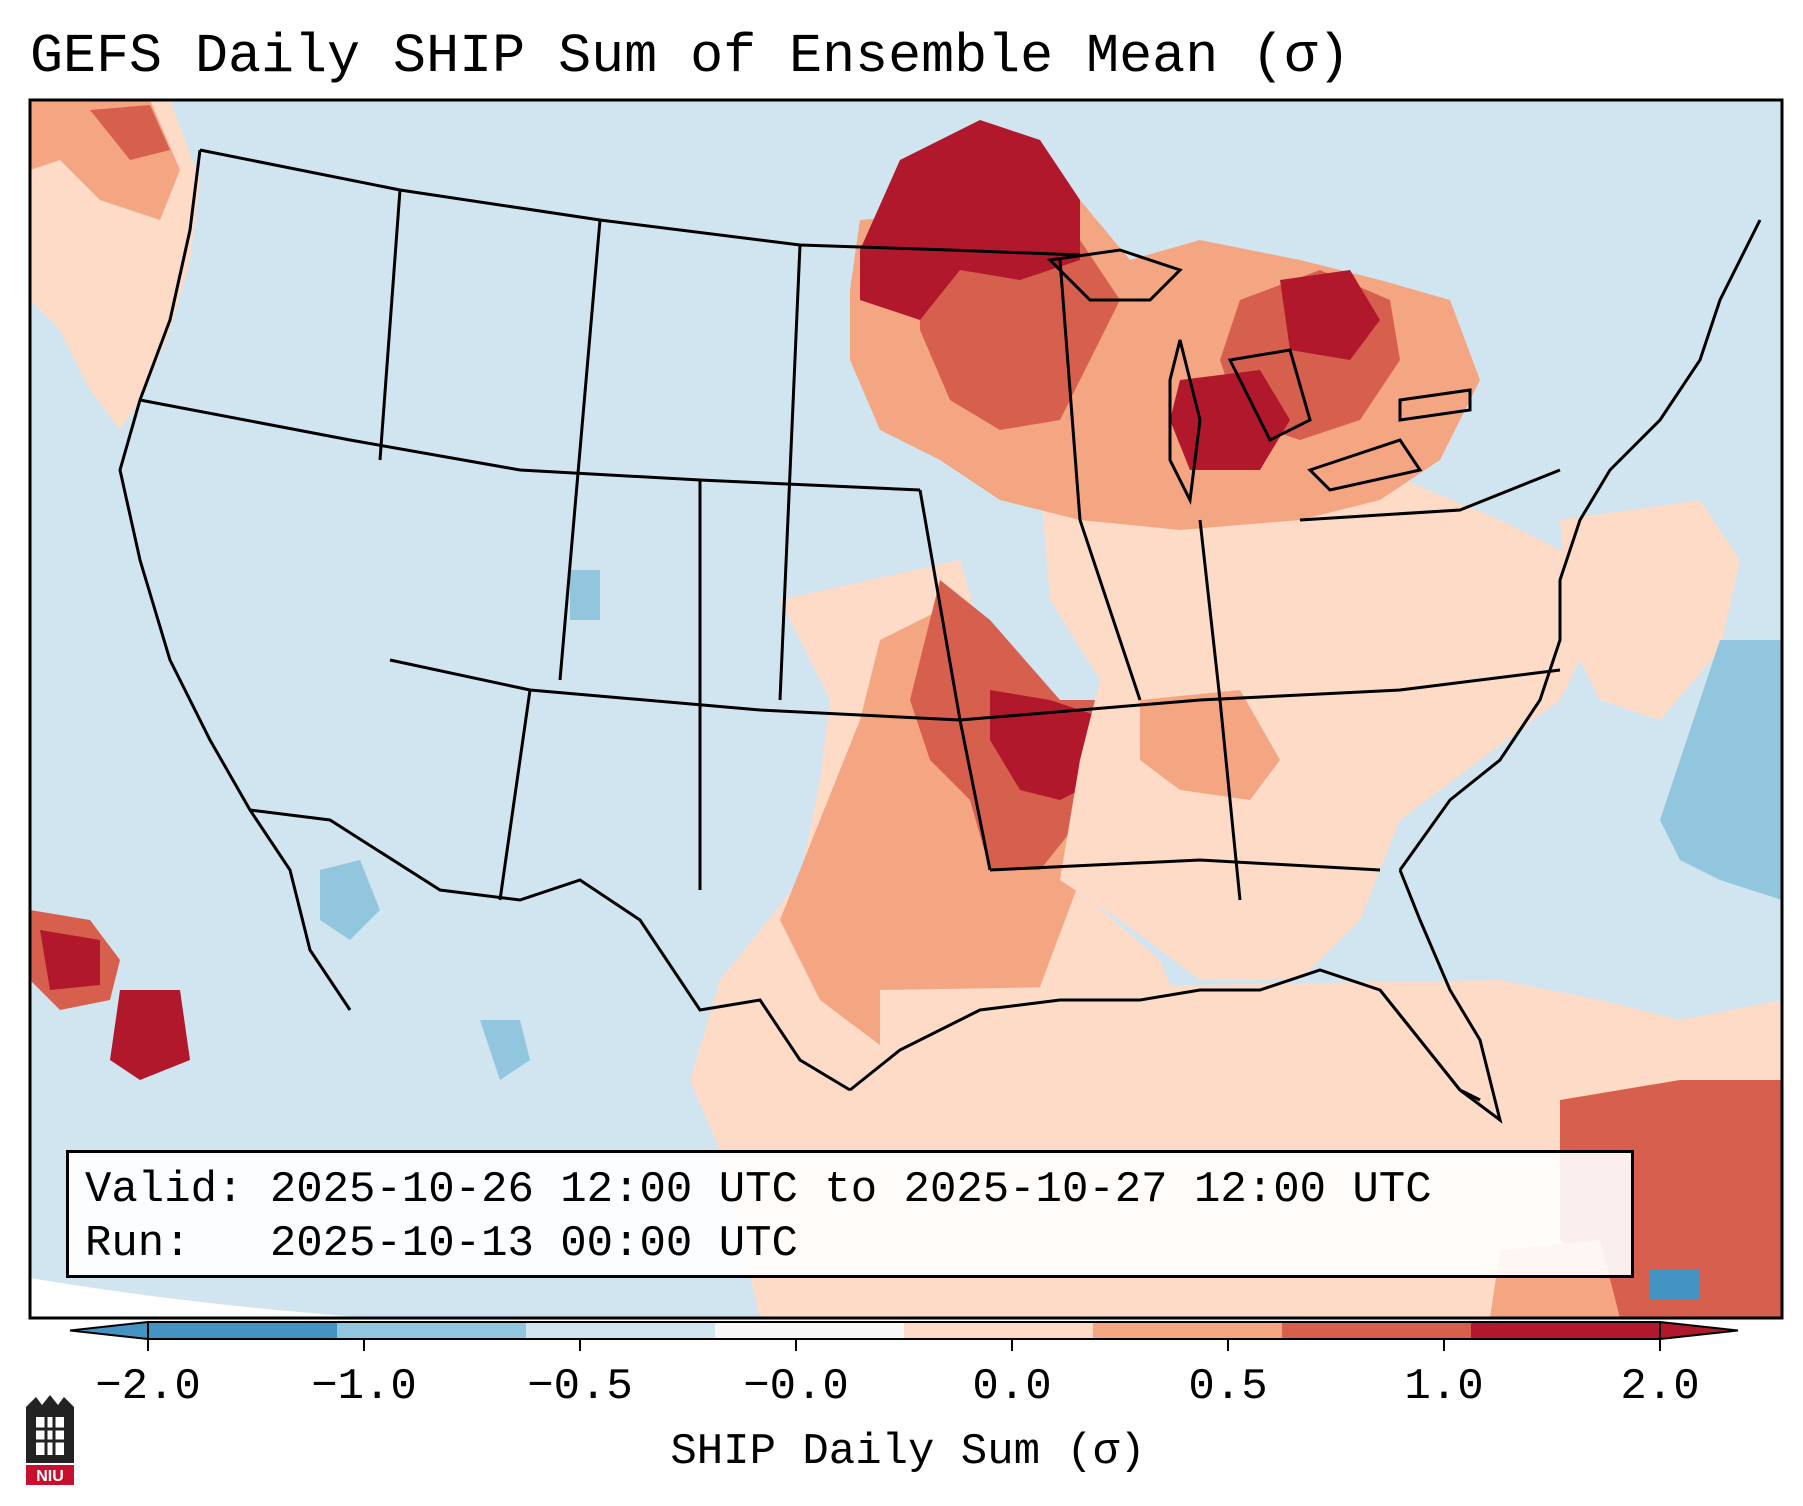  I want to click on colorbar-tick-label: 2.0, so click(1660, 1387).